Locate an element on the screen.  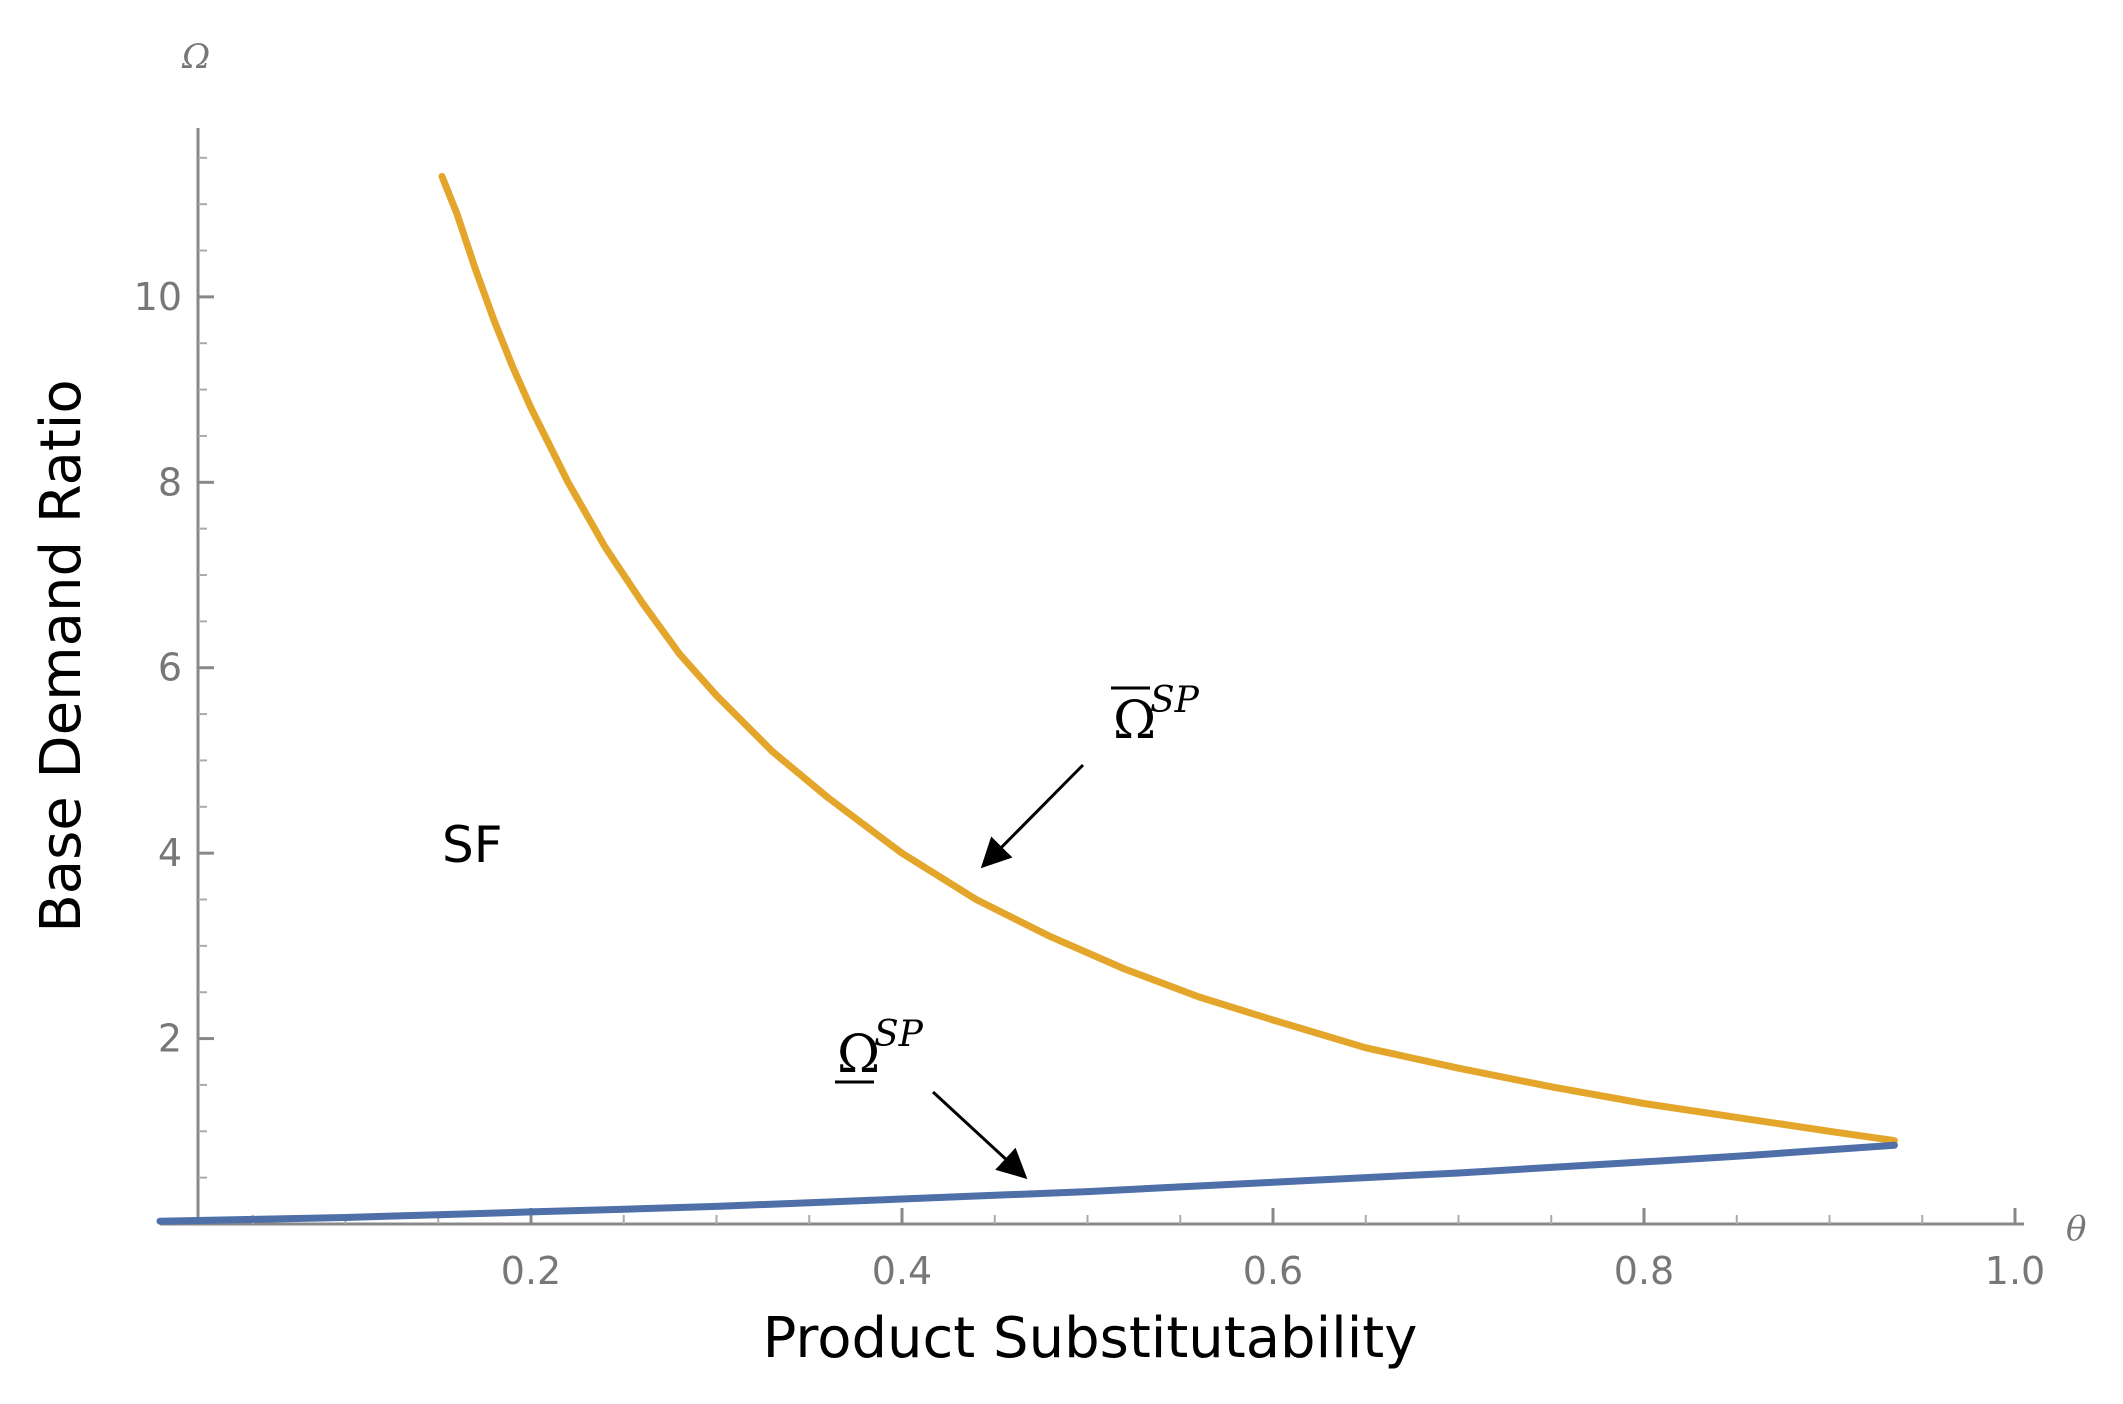
region-label-sf: SF is located at coordinates (472, 845).